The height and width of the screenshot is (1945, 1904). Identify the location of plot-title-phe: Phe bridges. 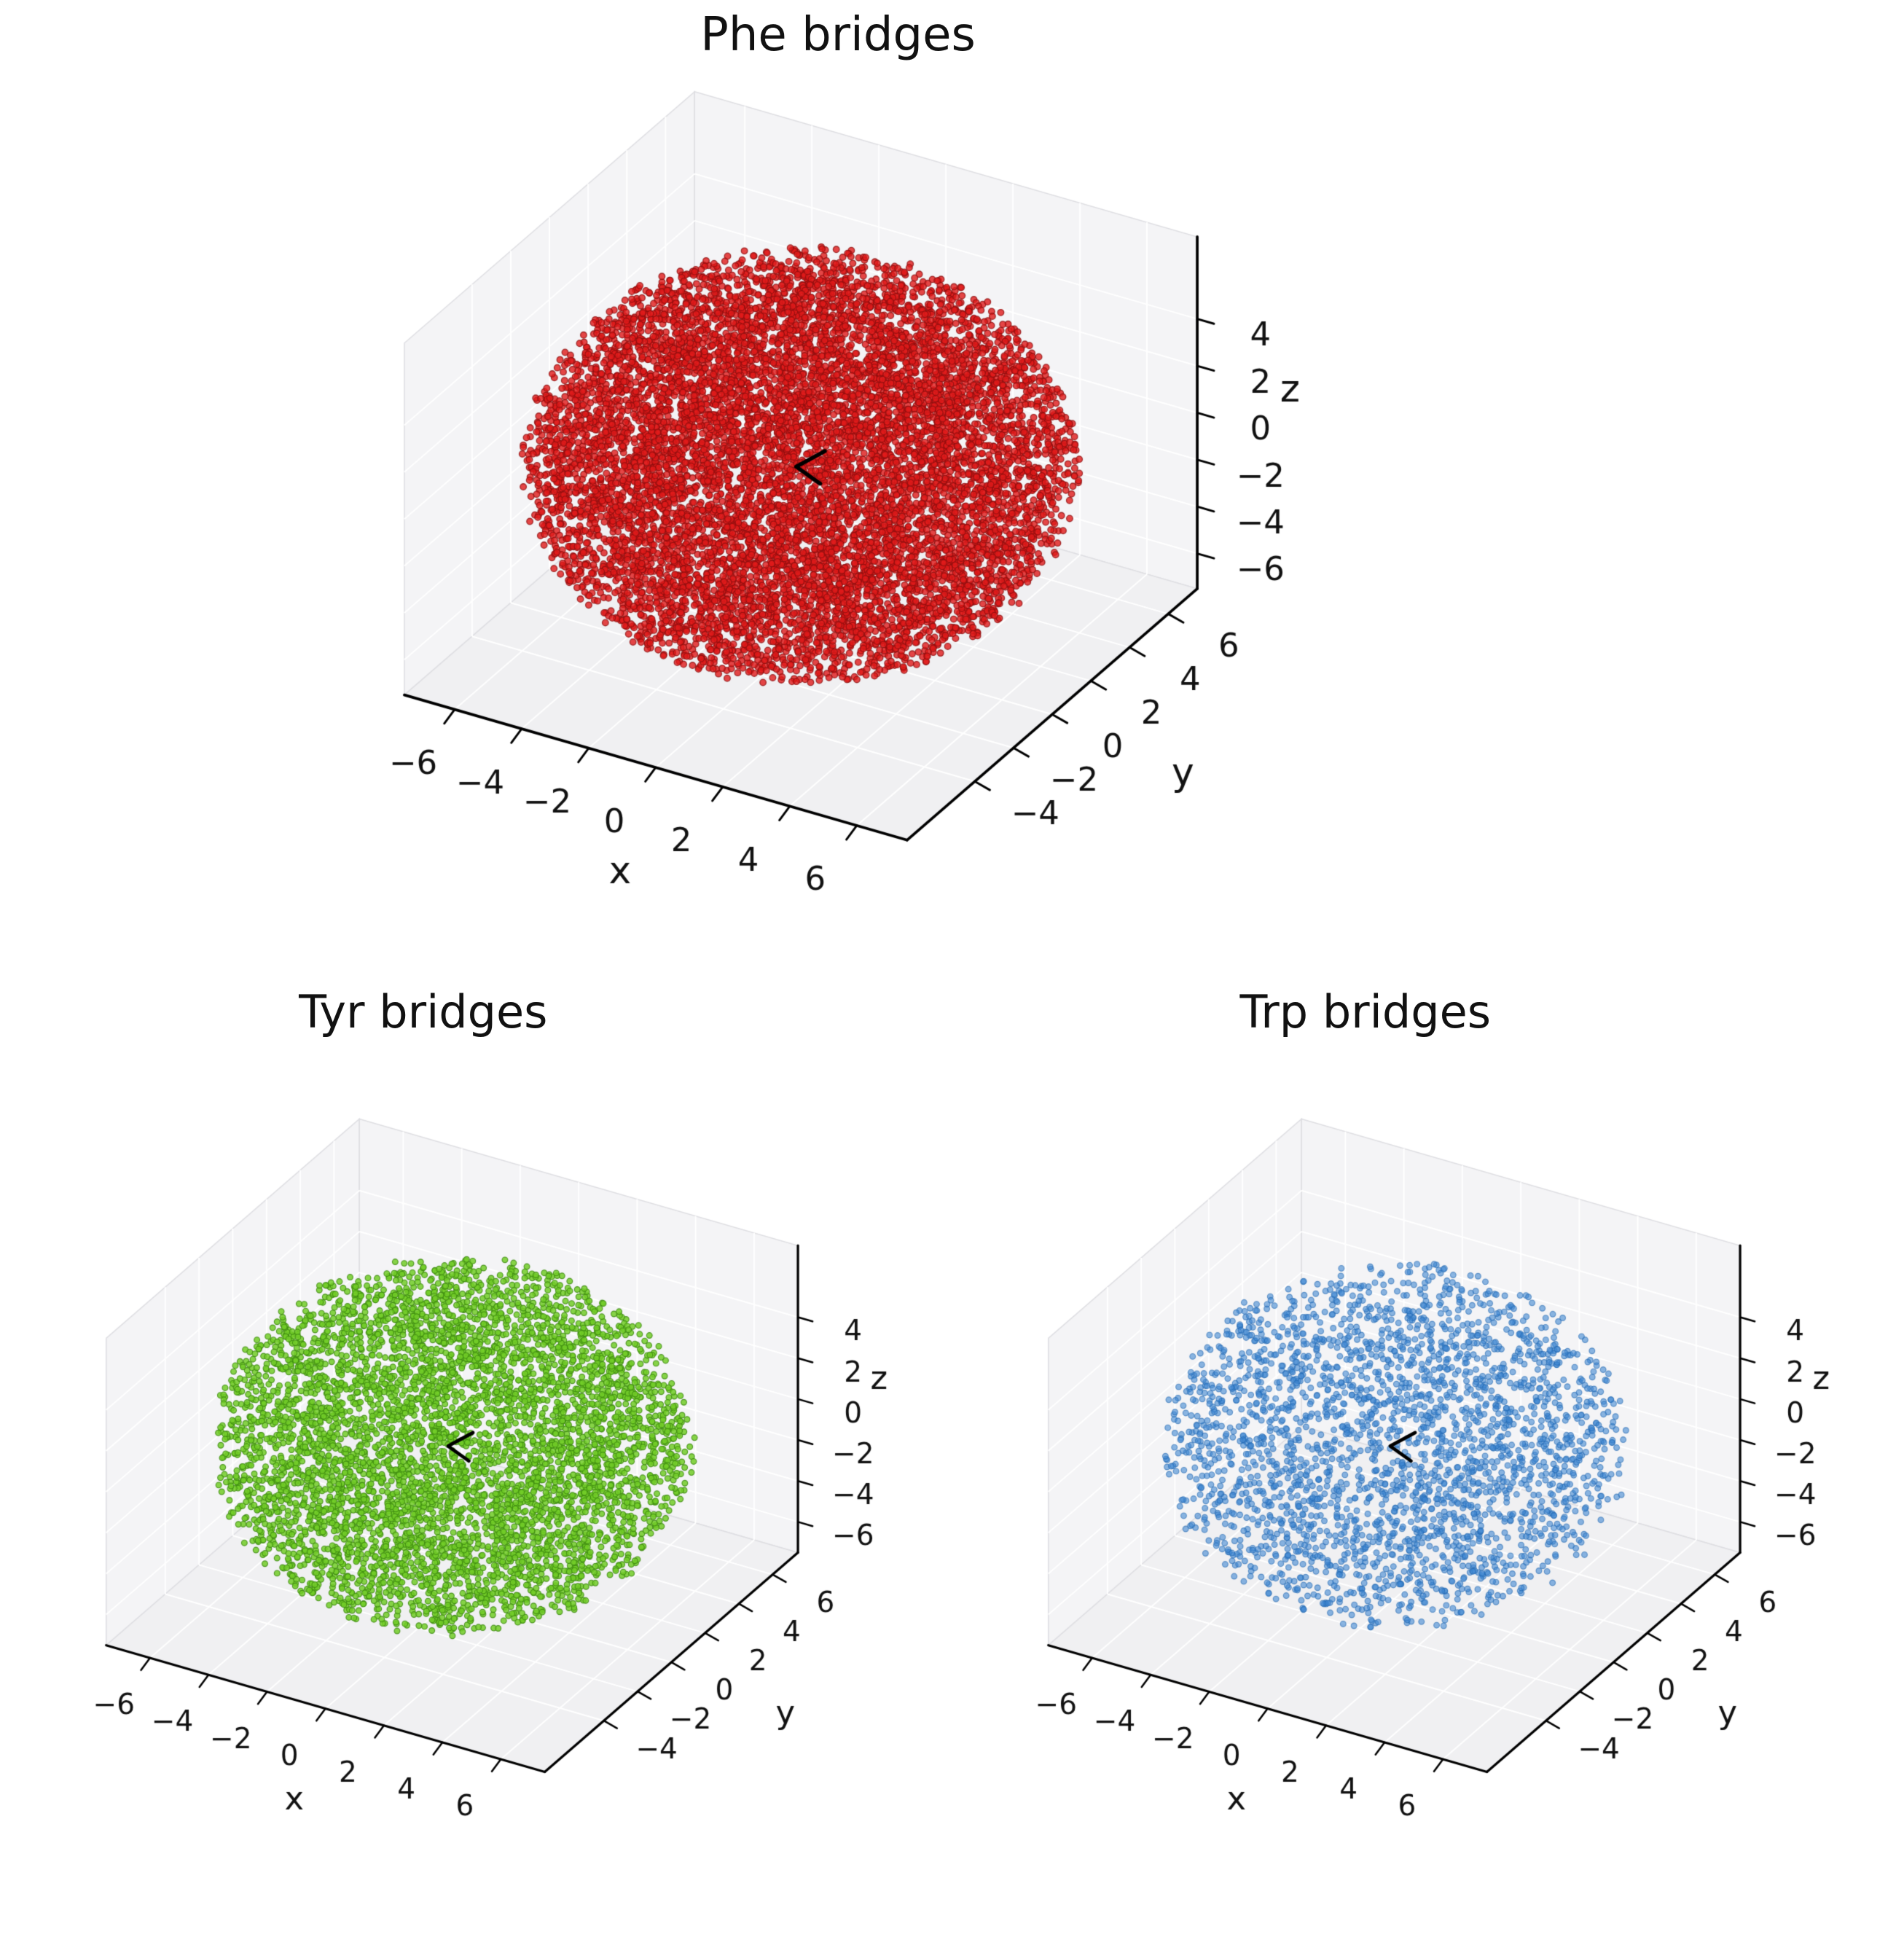
(838, 35).